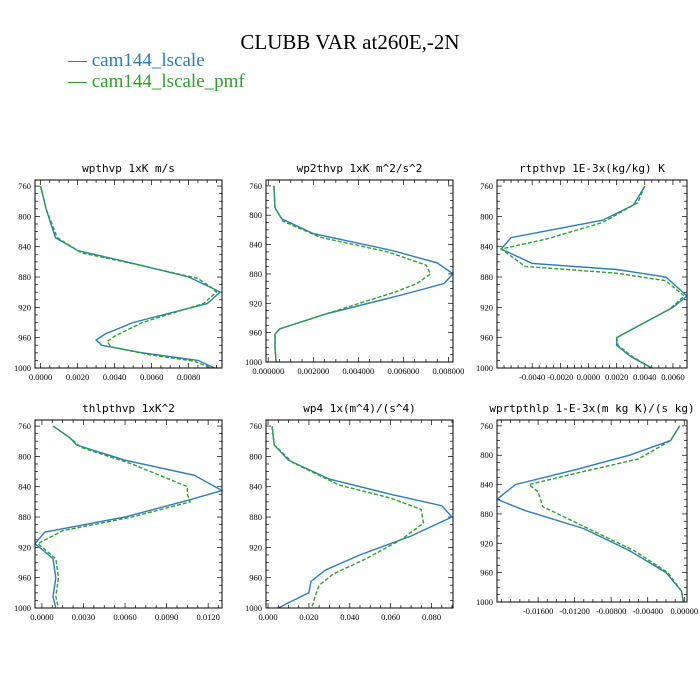  Describe the element at coordinates (308, 617) in the screenshot. I see `x-tick-label: 0.020` at that location.